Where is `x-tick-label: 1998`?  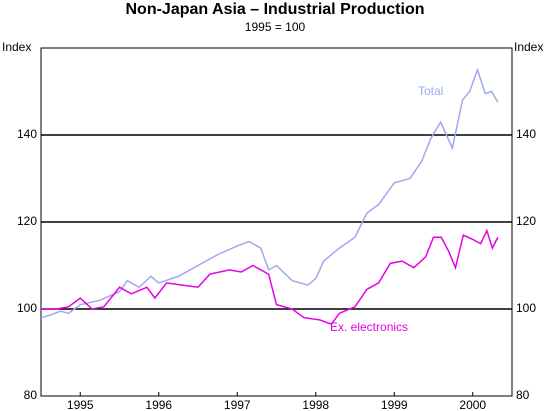 x-tick-label: 1998 is located at coordinates (315, 404).